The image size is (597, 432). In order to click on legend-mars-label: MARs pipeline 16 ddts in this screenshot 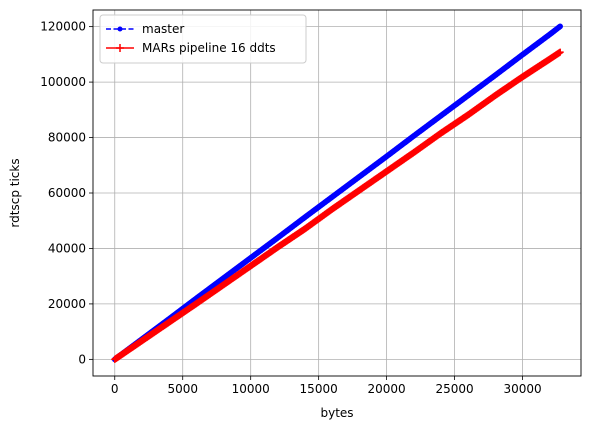, I will do `click(209, 48)`.